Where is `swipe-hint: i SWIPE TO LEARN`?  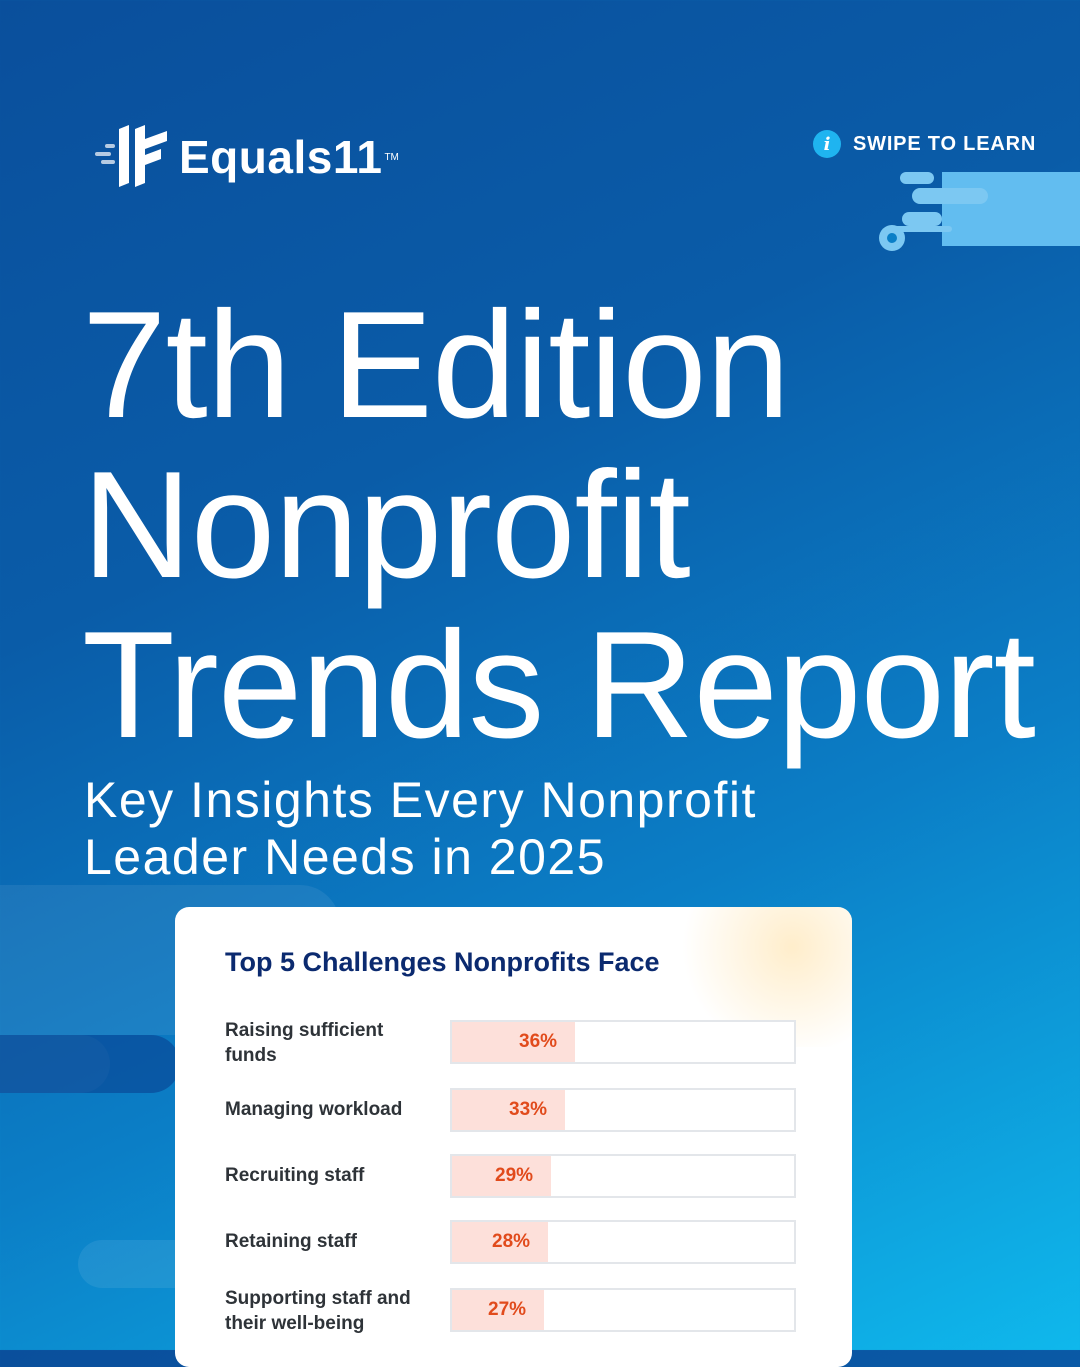 swipe-hint: i SWIPE TO LEARN is located at coordinates (924, 144).